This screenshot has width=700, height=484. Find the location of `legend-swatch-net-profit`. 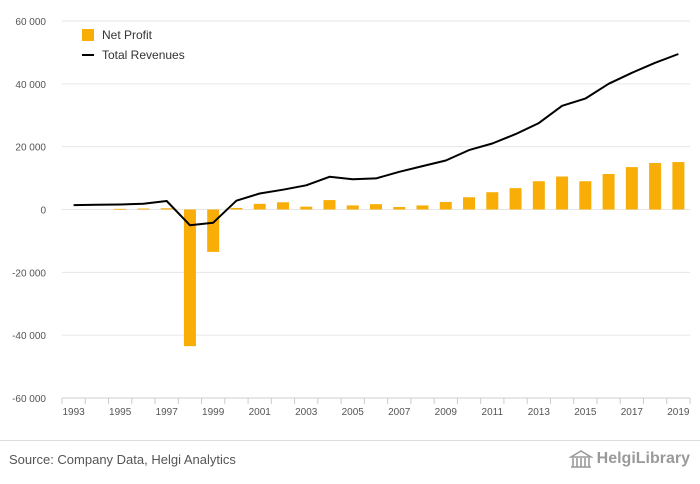

legend-swatch-net-profit is located at coordinates (88, 35).